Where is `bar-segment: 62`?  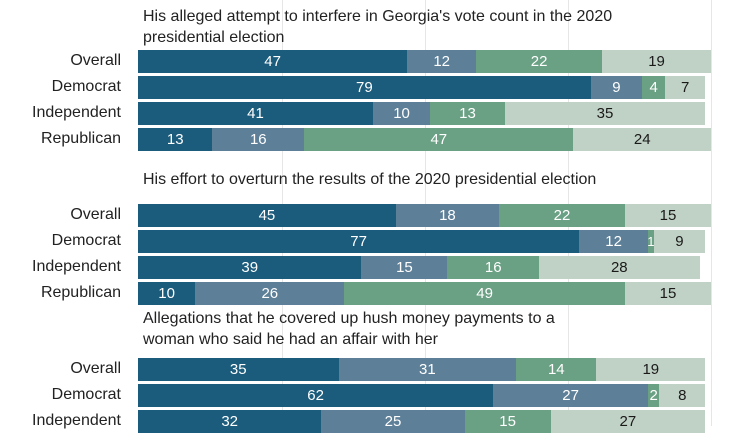
bar-segment: 62 is located at coordinates (316, 395).